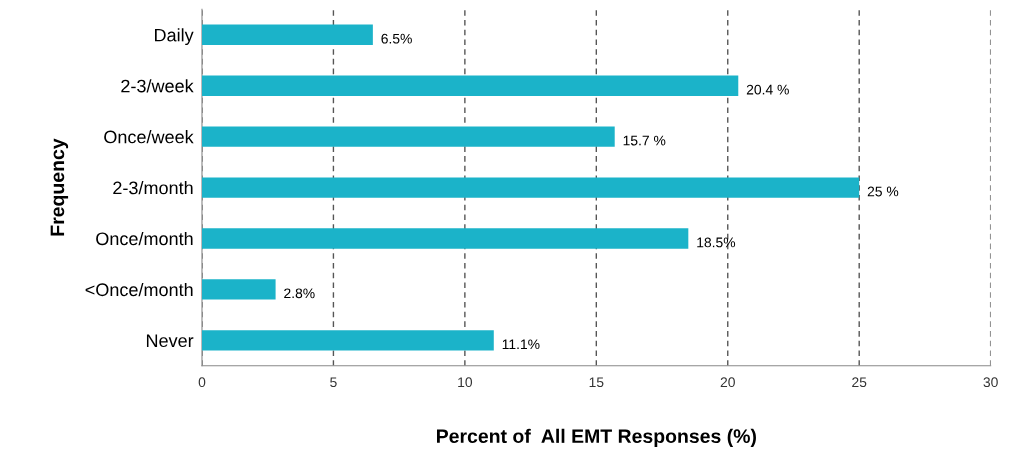  Describe the element at coordinates (333, 382) in the screenshot. I see `x-tick-label: 5` at that location.